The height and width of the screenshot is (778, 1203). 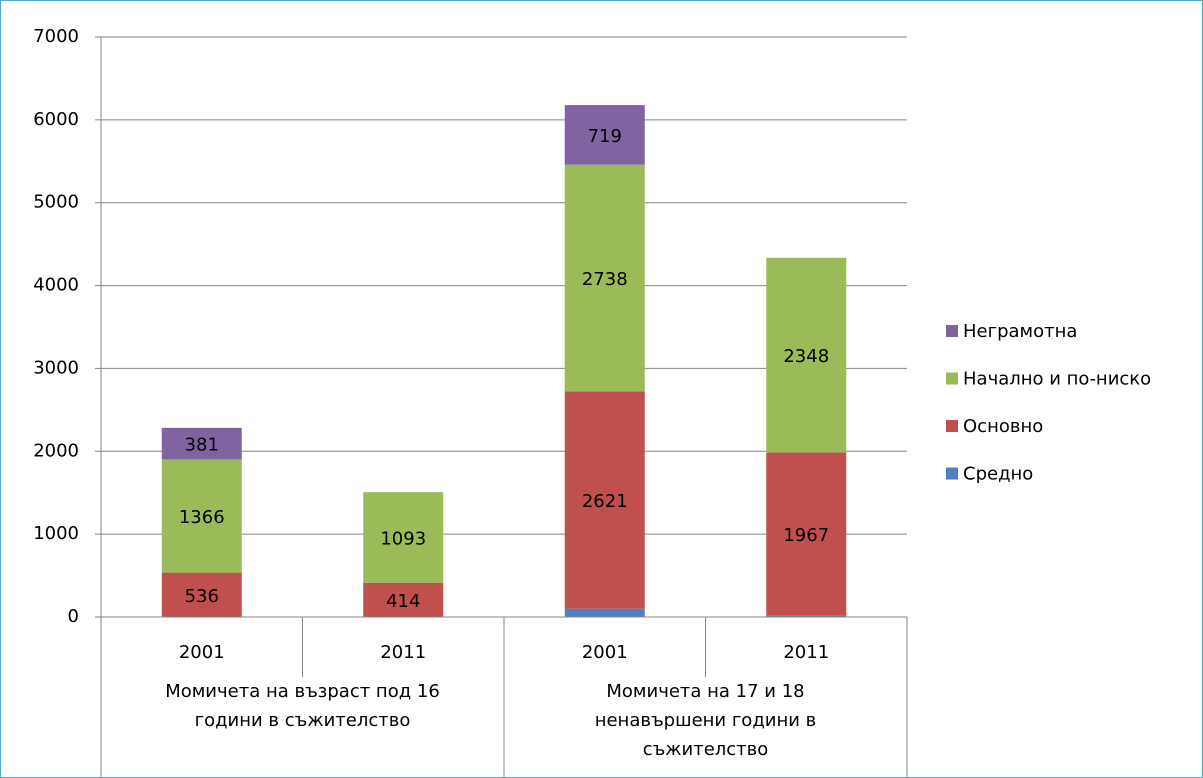 I want to click on data-label: 2621, so click(x=605, y=501).